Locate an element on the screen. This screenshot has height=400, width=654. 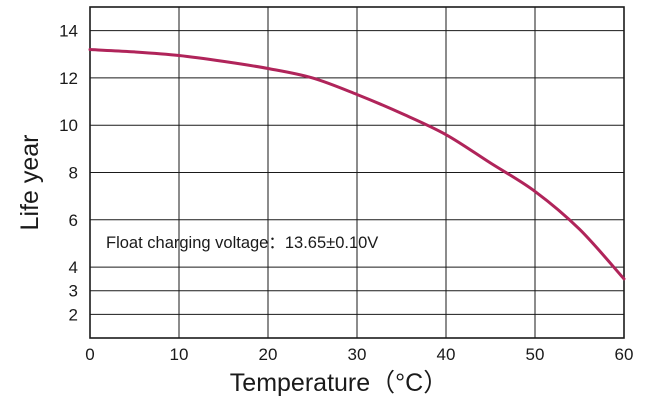
x-tick-label: 60 is located at coordinates (624, 354).